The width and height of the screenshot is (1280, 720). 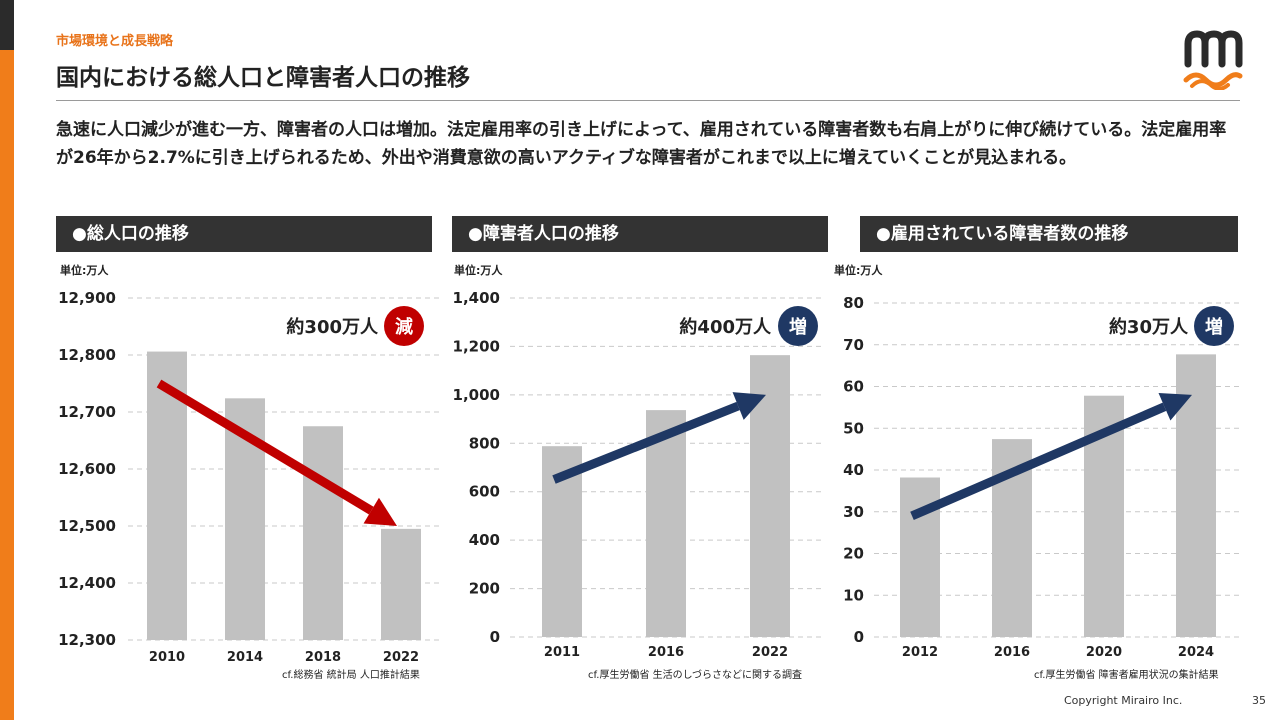 I want to click on y-tick-label: 12,700, so click(x=87, y=412).